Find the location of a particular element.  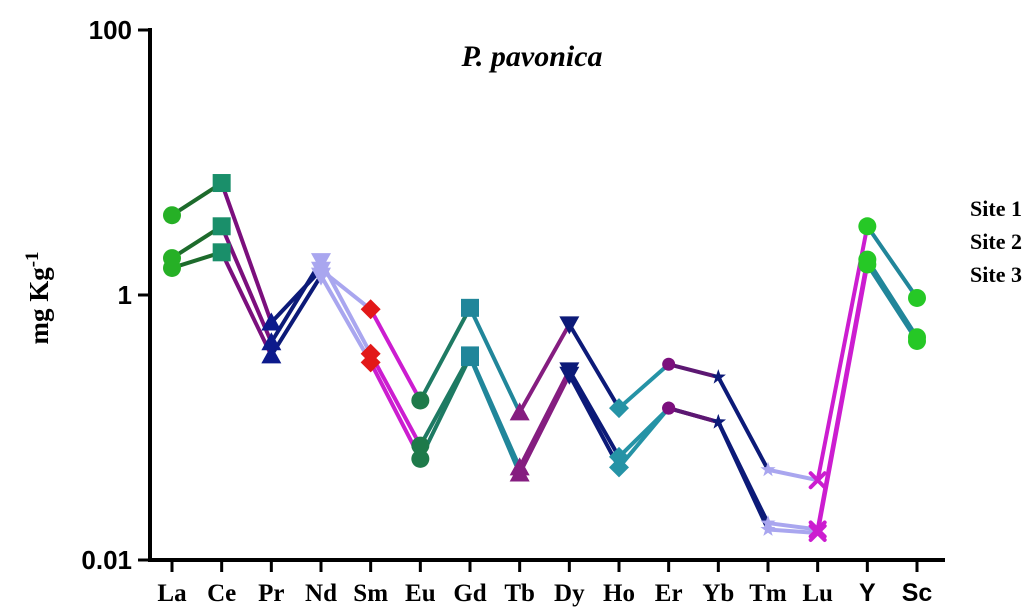

x-tick-label-dy: Dy is located at coordinates (569, 593).